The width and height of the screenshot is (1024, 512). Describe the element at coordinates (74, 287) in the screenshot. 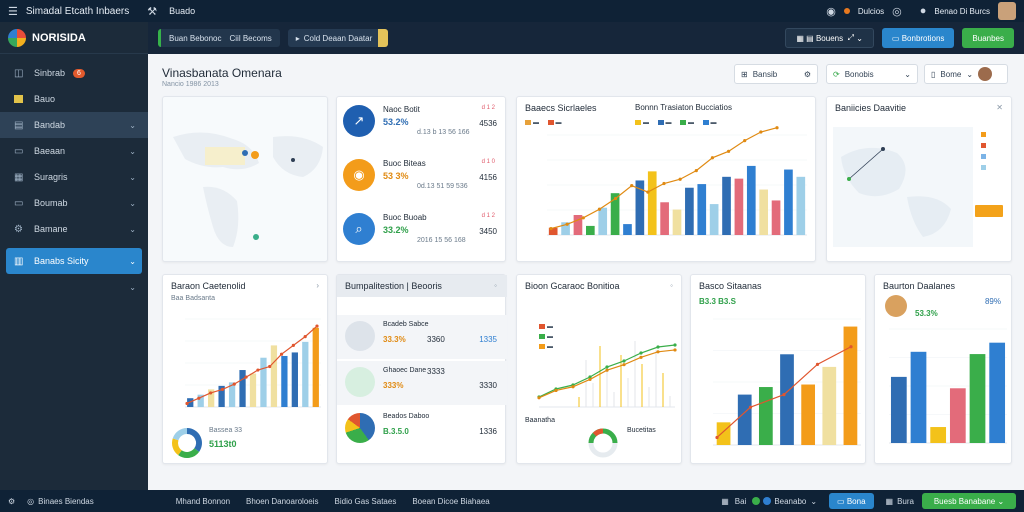

I see `sidebar-item-extra: ⌄` at that location.